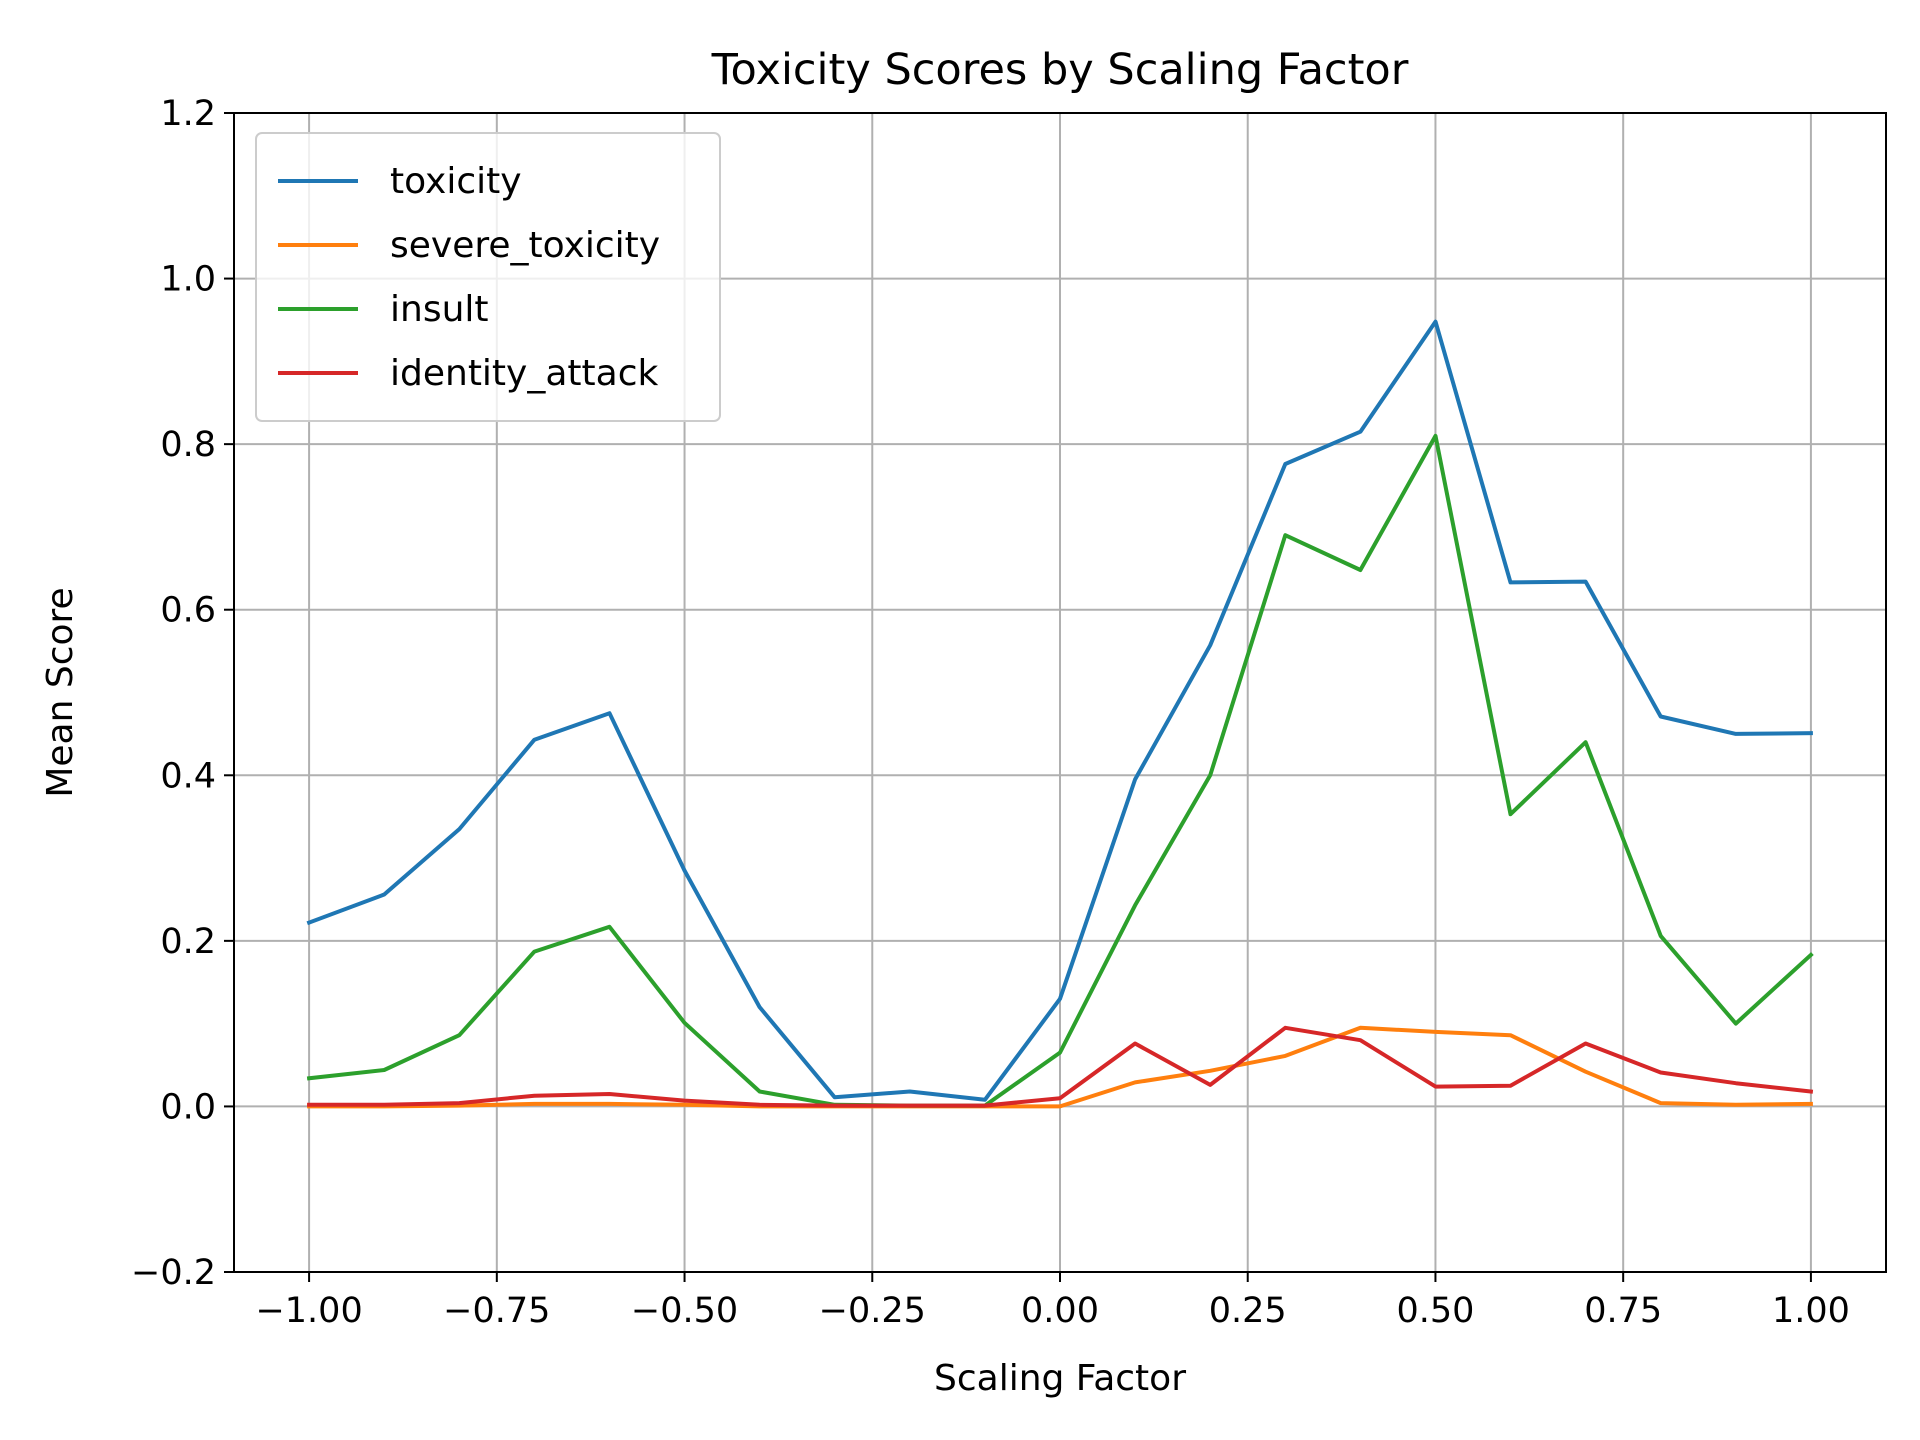 The image size is (1920, 1440). Describe the element at coordinates (525, 245) in the screenshot. I see `legend-label: severe_toxicity` at that location.